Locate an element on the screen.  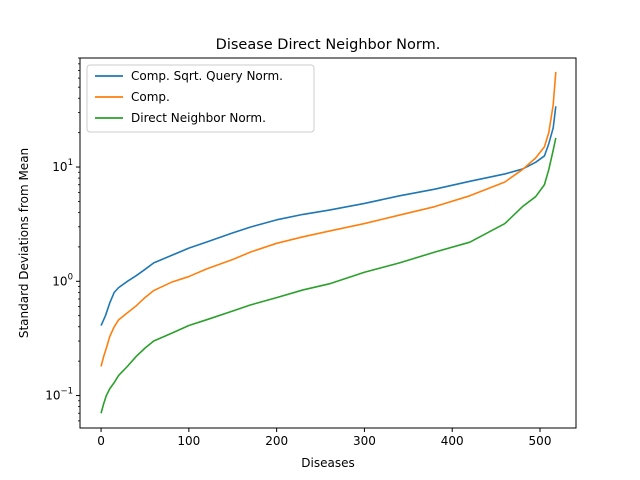
y-tick-label-2: 10¹ is located at coordinates (62, 166).